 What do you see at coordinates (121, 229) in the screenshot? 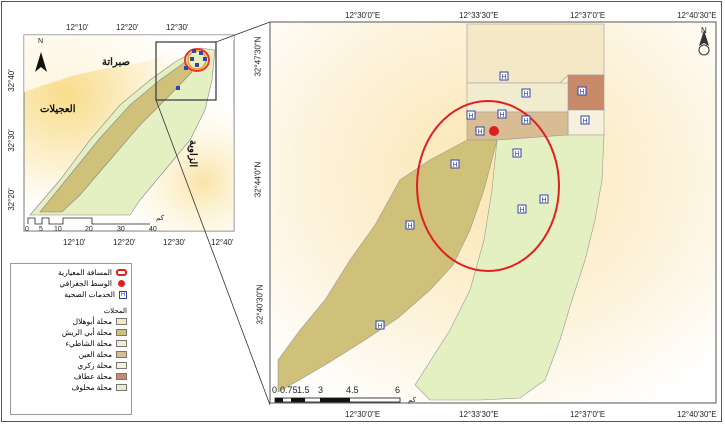
I see `inset-scale-label: 30` at bounding box center [121, 229].